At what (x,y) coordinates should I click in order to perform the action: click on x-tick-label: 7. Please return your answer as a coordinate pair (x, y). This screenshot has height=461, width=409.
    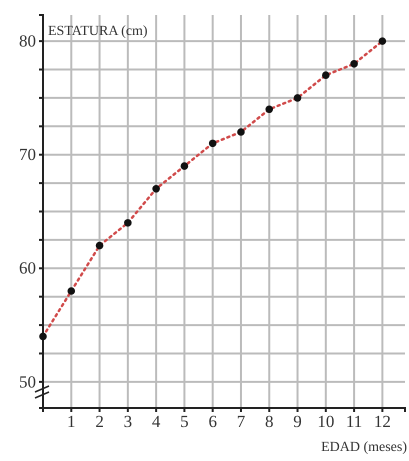
    Looking at the image, I should click on (241, 422).